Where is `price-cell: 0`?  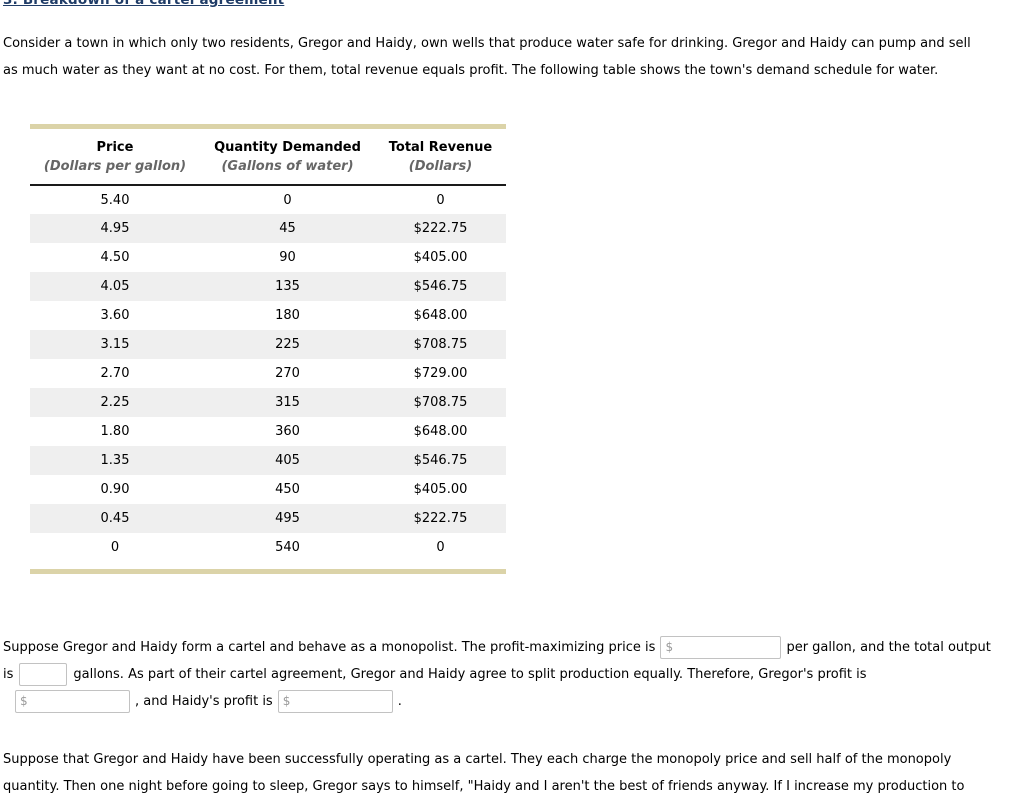
price-cell: 0 is located at coordinates (115, 547).